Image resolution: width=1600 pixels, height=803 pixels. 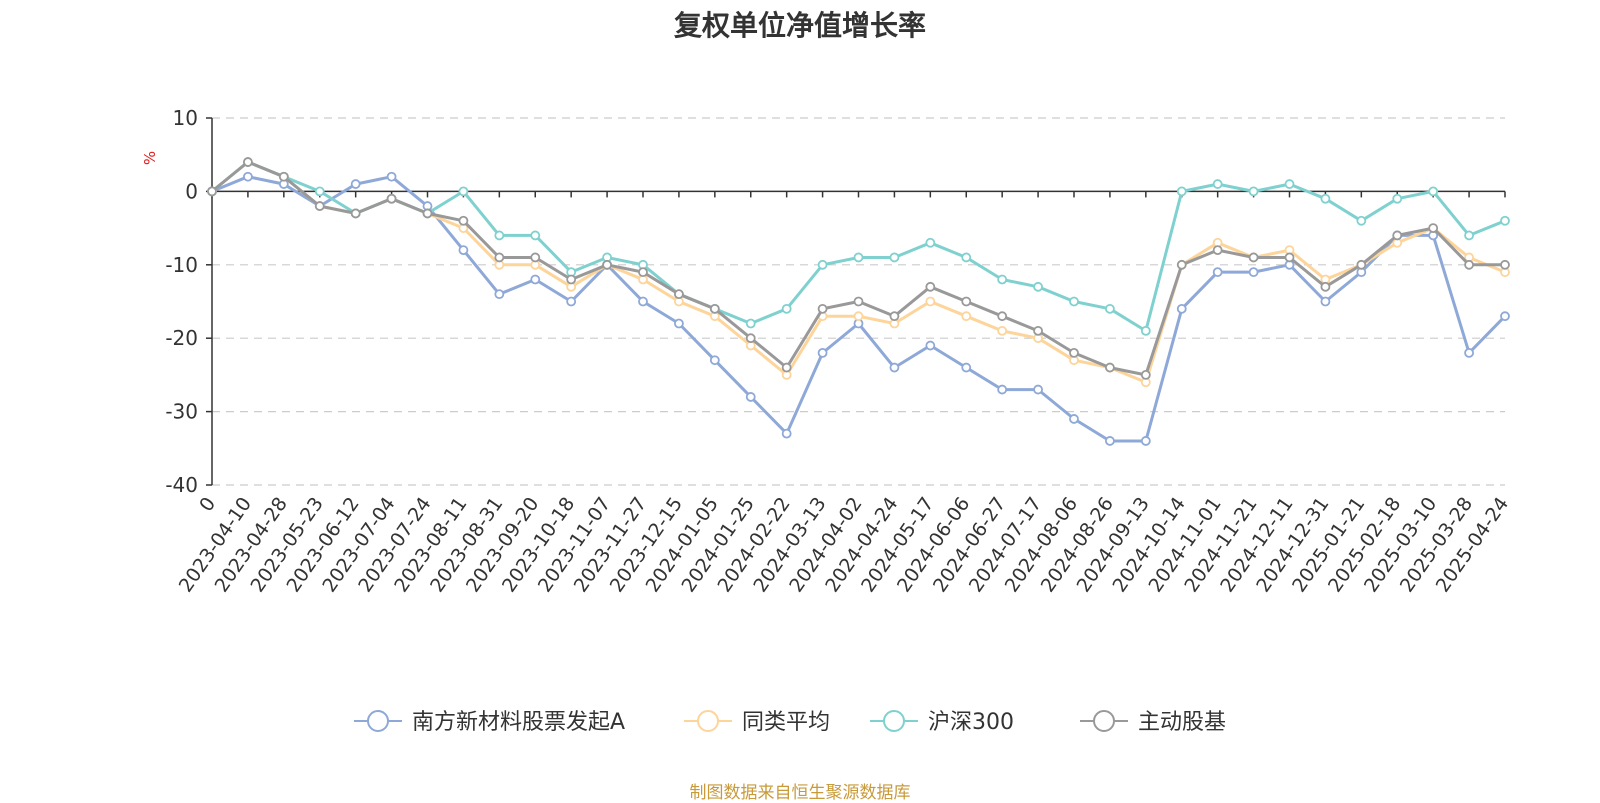 What do you see at coordinates (207, 504) in the screenshot?
I see `x-tick-label: 0` at bounding box center [207, 504].